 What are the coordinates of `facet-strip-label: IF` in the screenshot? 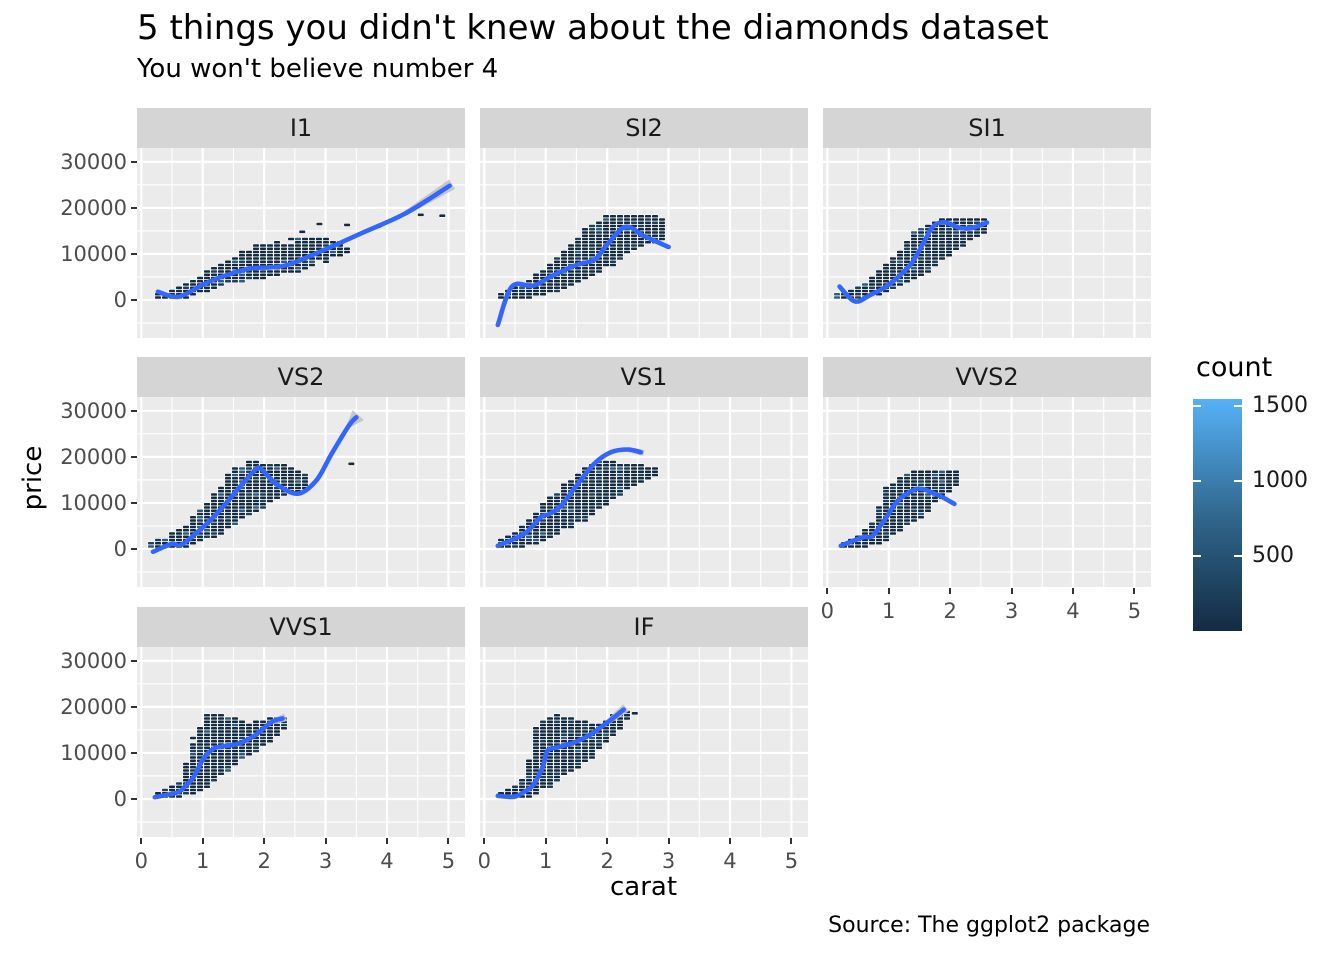 It's located at (644, 627).